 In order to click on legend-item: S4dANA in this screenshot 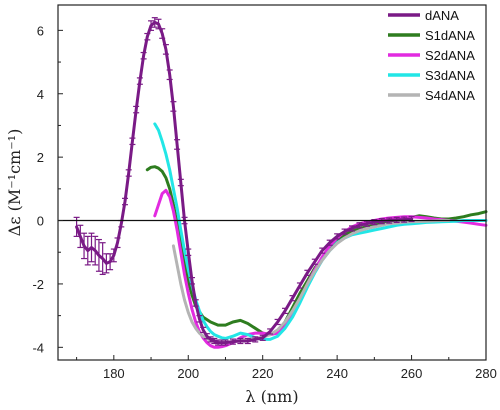, I will do `click(431, 95)`.